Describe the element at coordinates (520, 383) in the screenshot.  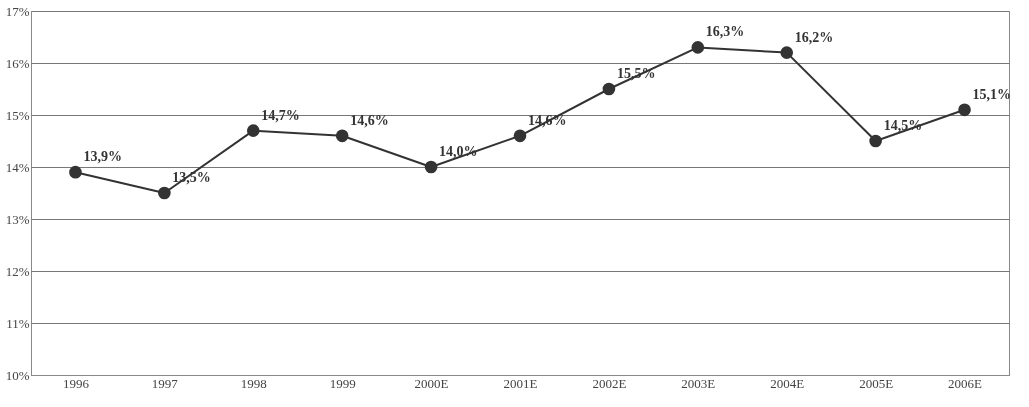
I see `x-tick-label: 2001E` at that location.